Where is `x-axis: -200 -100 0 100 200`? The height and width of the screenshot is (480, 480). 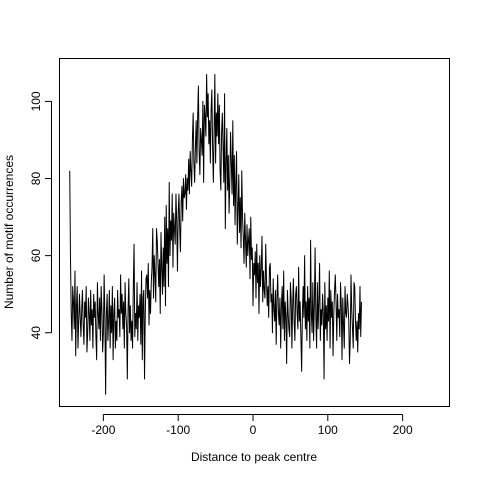 x-axis: -200 -100 0 100 200 is located at coordinates (252, 425).